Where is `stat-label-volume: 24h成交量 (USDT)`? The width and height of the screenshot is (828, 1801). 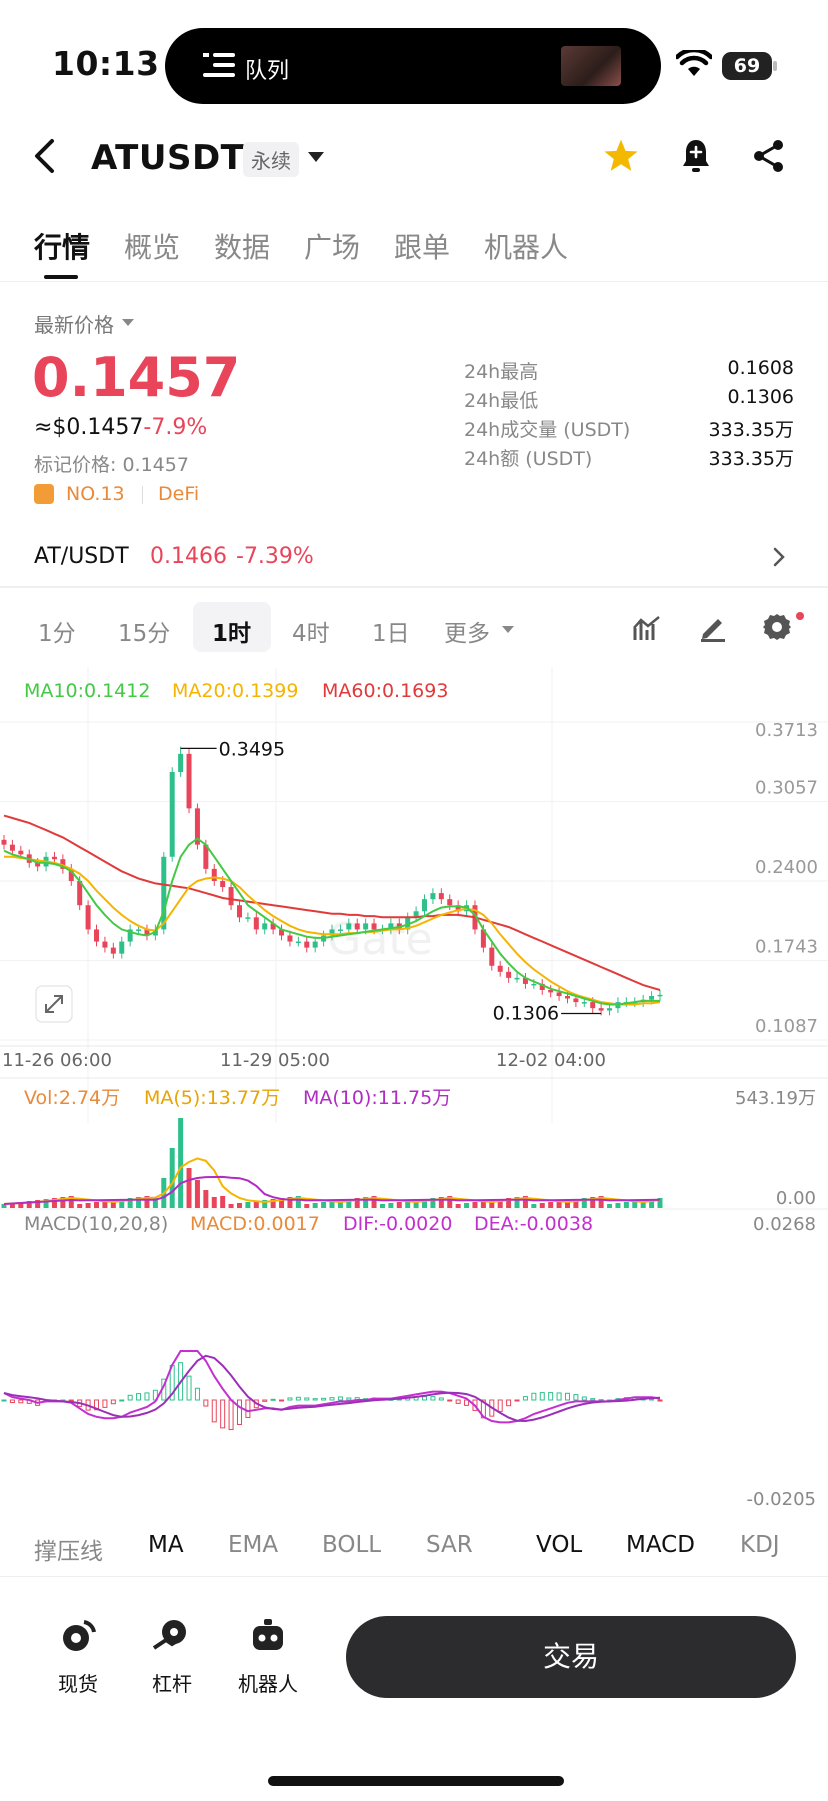
stat-label-volume: 24h成交量 (USDT) is located at coordinates (547, 430).